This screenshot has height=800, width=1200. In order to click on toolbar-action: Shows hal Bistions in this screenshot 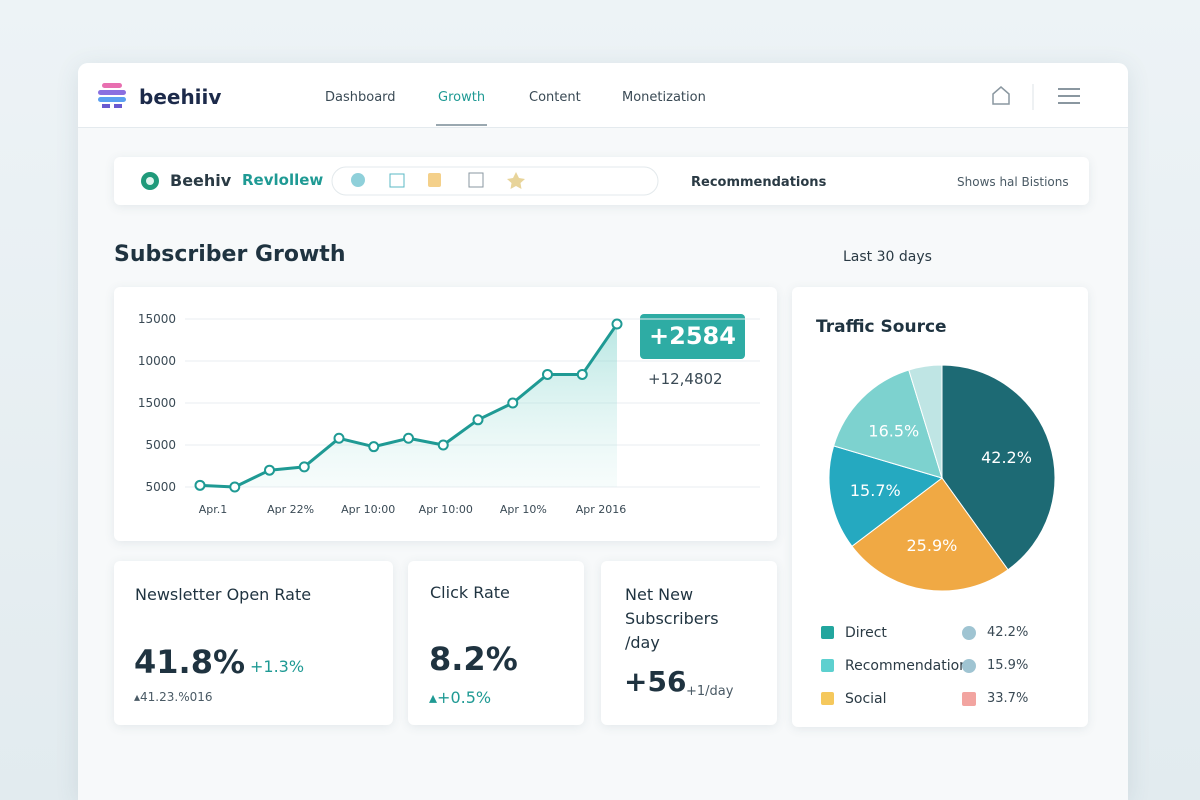, I will do `click(1013, 182)`.